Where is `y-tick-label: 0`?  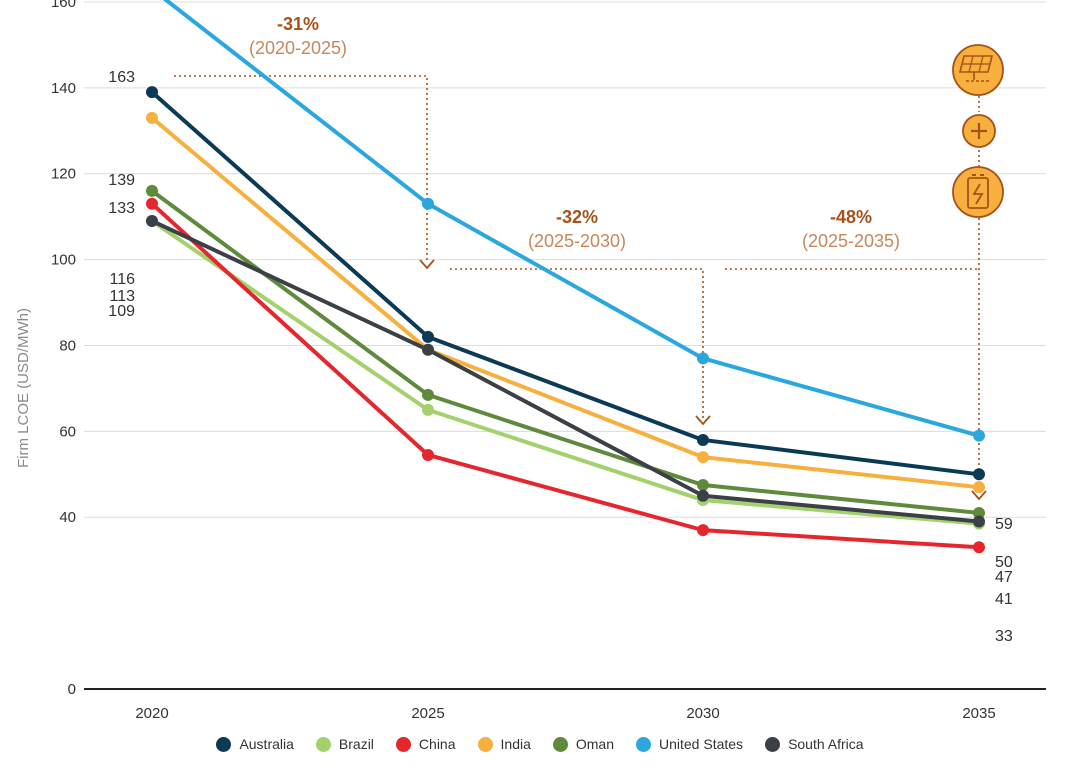
y-tick-label: 0 is located at coordinates (72, 689).